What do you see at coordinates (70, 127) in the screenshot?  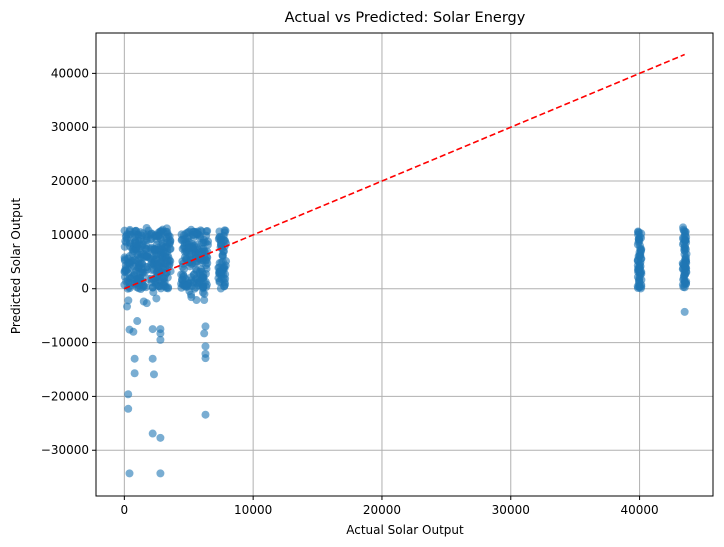 I see `y-tick-label: 30000` at bounding box center [70, 127].